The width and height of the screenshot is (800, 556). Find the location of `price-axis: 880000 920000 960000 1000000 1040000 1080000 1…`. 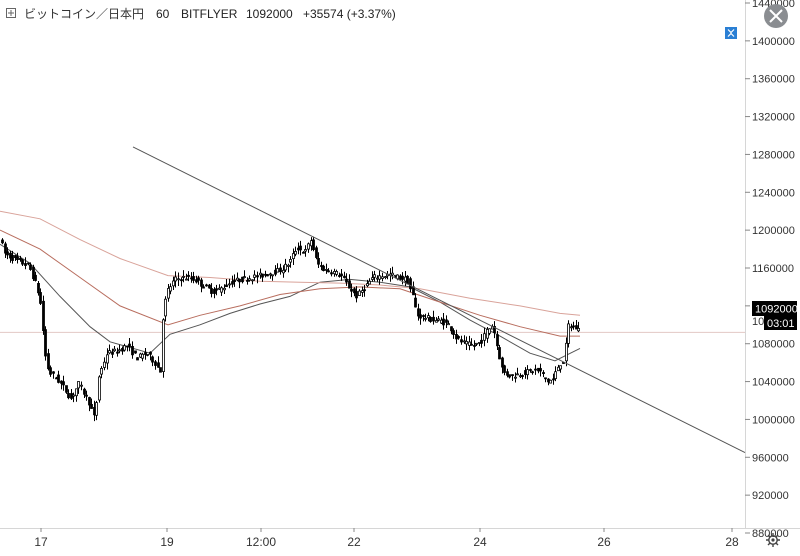

price-axis: 880000 920000 960000 1000000 1040000 1080000 1… is located at coordinates (770, 270).